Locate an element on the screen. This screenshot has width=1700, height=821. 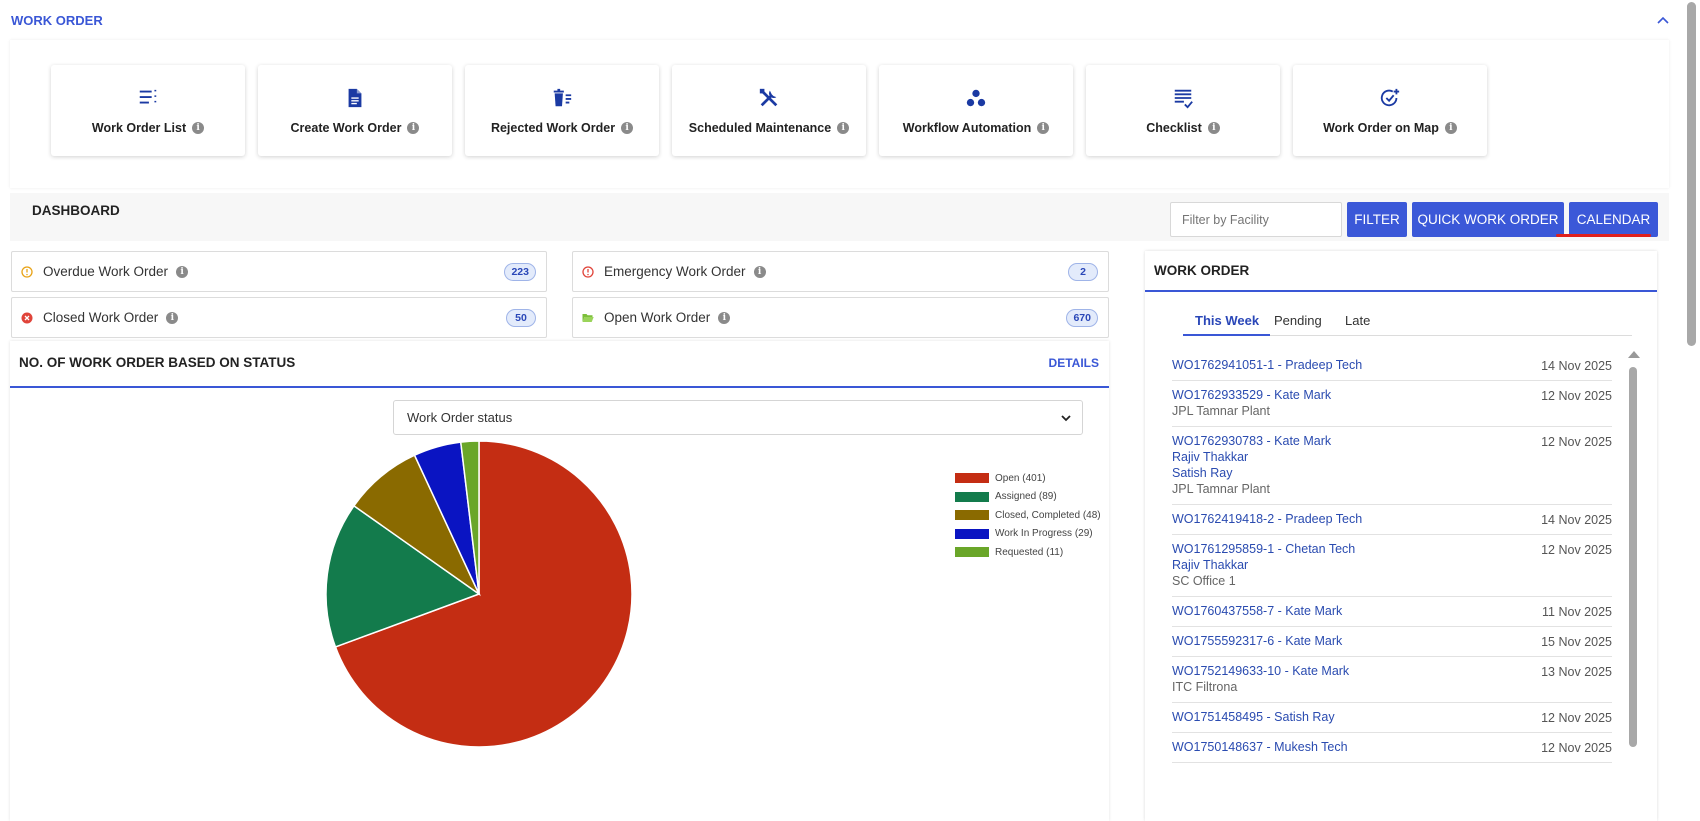
status-pie-chart is located at coordinates (479, 594).